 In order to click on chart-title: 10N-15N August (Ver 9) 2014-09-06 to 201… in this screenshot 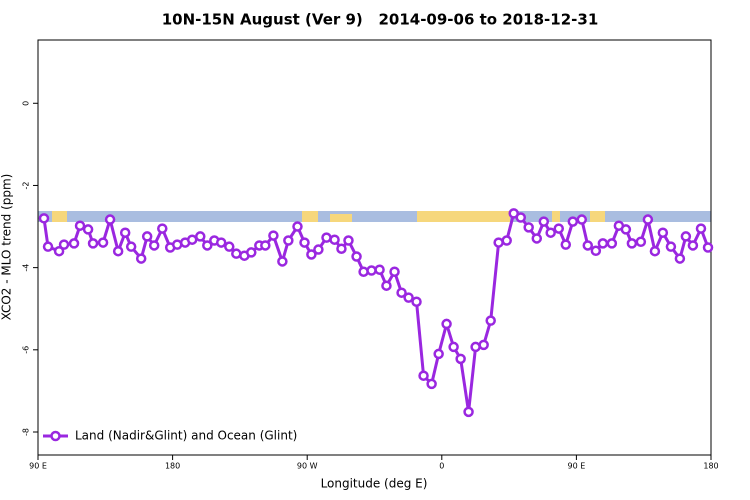, I will do `click(380, 20)`.